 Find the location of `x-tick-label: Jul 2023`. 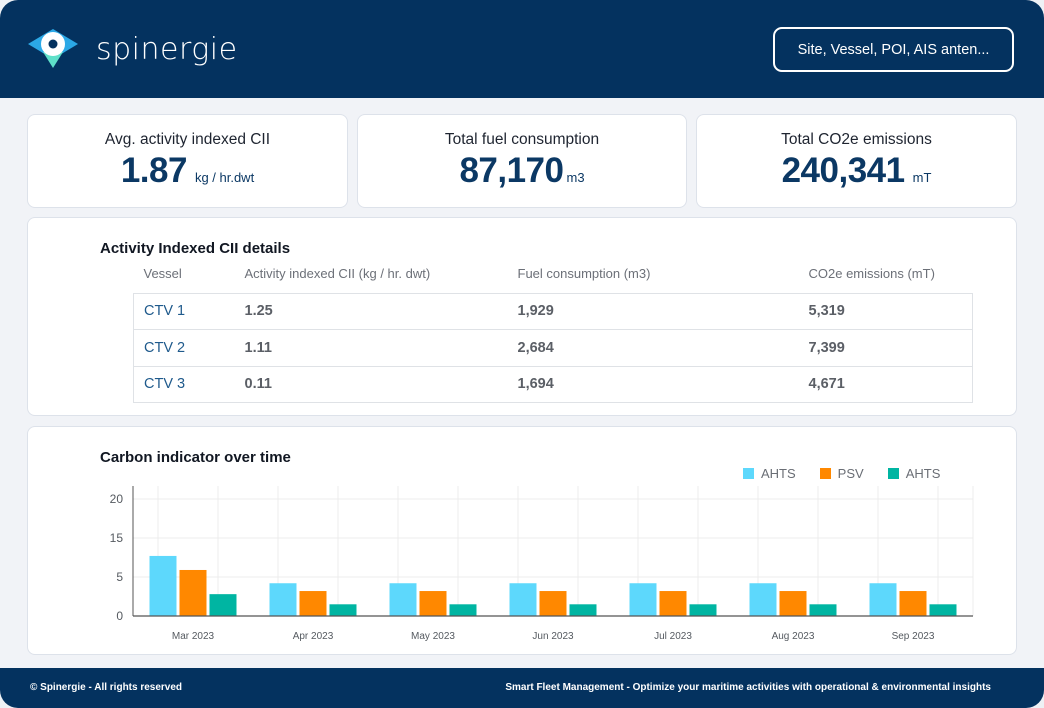

x-tick-label: Jul 2023 is located at coordinates (673, 636).